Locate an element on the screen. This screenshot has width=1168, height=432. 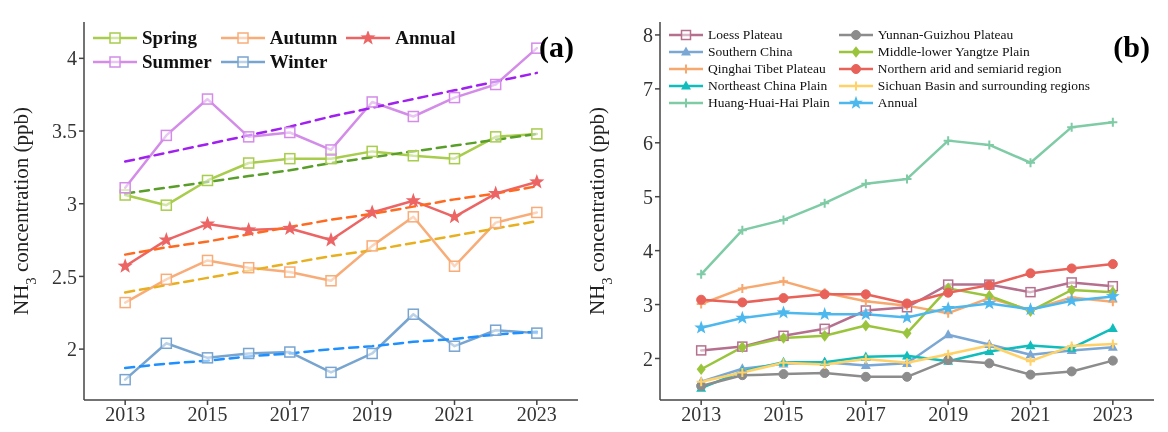
legend-label: Summer is located at coordinates (177, 62).